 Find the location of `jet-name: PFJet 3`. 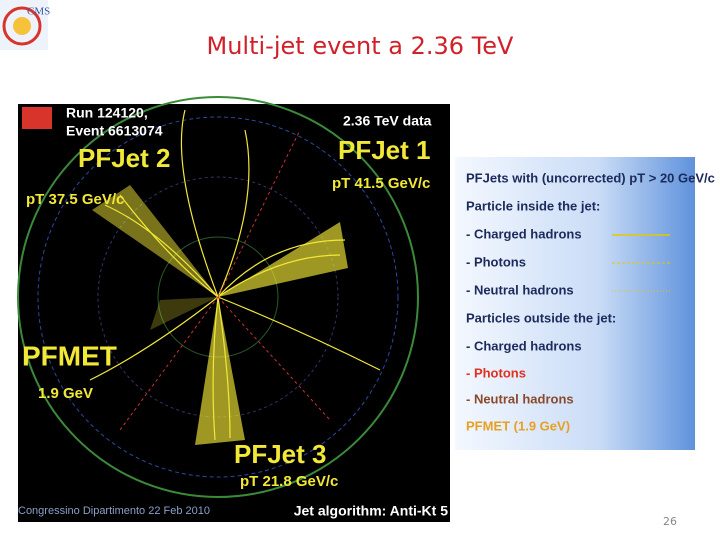

jet-name: PFJet 3 is located at coordinates (280, 454).